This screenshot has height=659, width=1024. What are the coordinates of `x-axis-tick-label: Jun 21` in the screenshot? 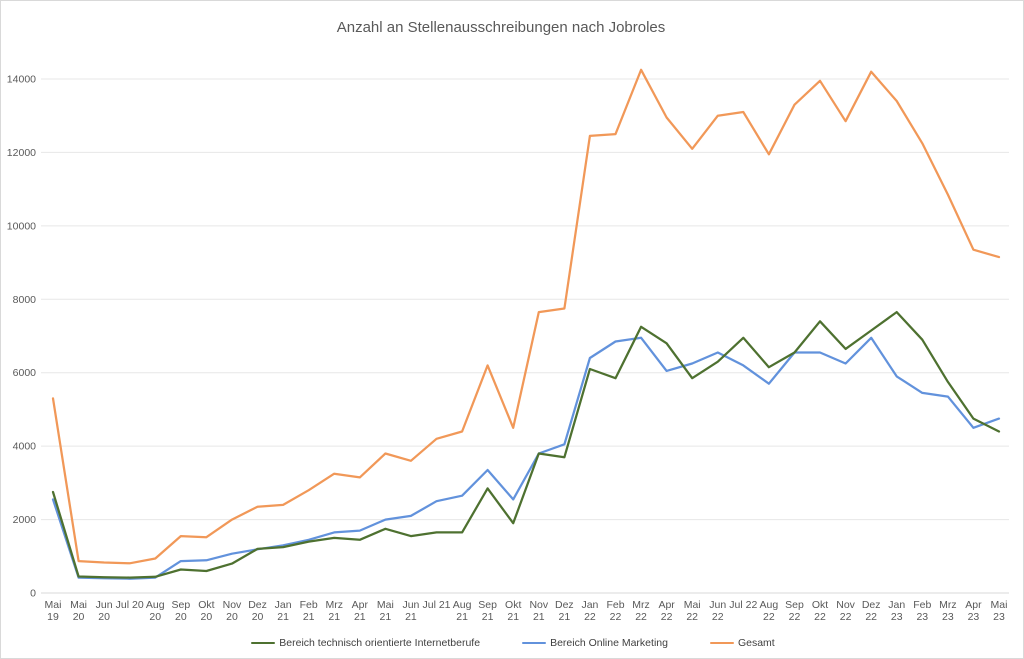 It's located at (410, 611).